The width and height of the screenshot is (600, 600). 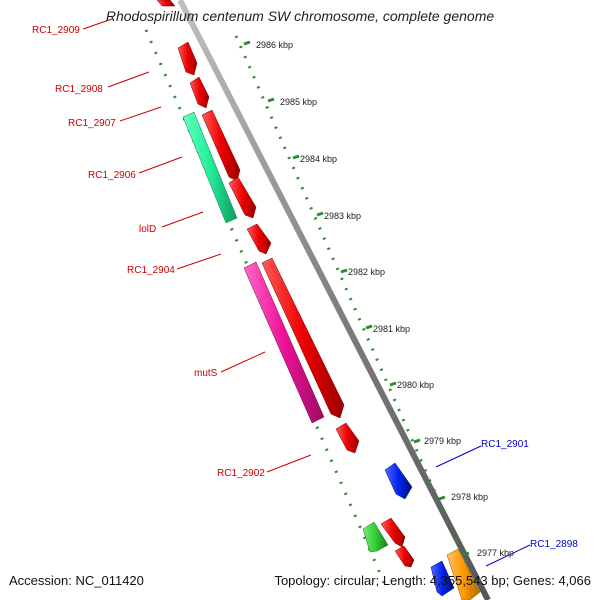 What do you see at coordinates (242, 197) in the screenshot?
I see `cds-arrow-lold` at bounding box center [242, 197].